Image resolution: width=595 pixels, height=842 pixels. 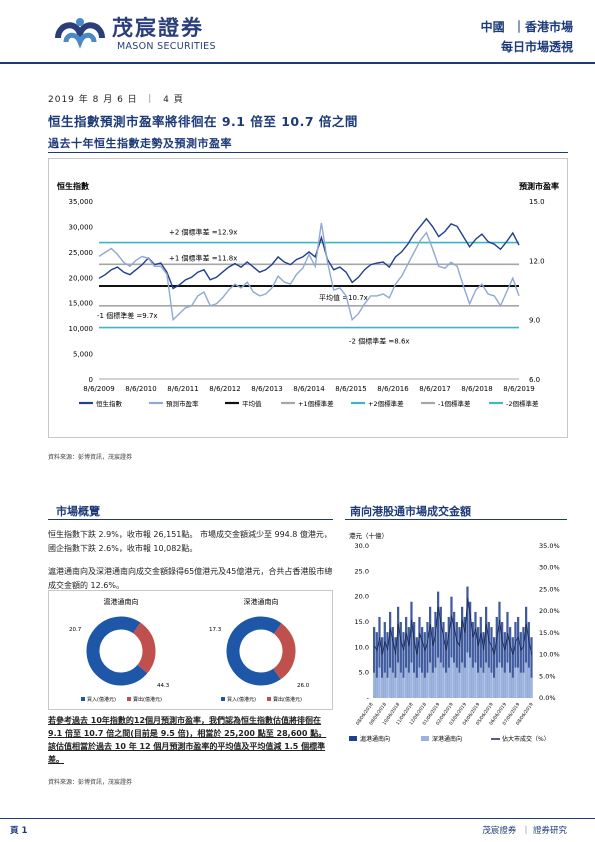 I want to click on page-title: 恒生指數預測市盈率將徘徊在 9.1 倍至 10.7 倍之間, so click(x=203, y=121).